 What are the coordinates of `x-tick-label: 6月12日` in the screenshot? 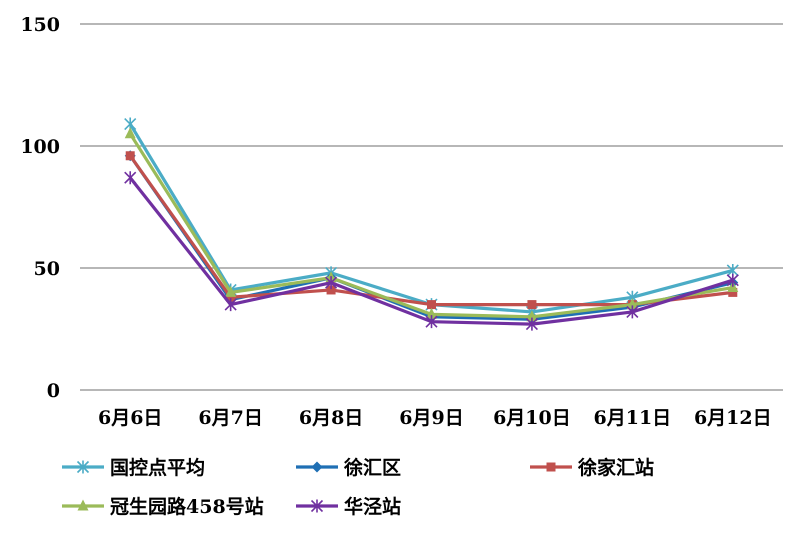 It's located at (733, 418).